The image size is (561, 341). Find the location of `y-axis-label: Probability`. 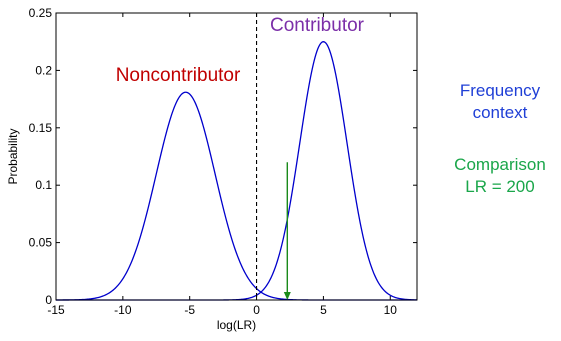

y-axis-label: Probability is located at coordinates (13, 156).